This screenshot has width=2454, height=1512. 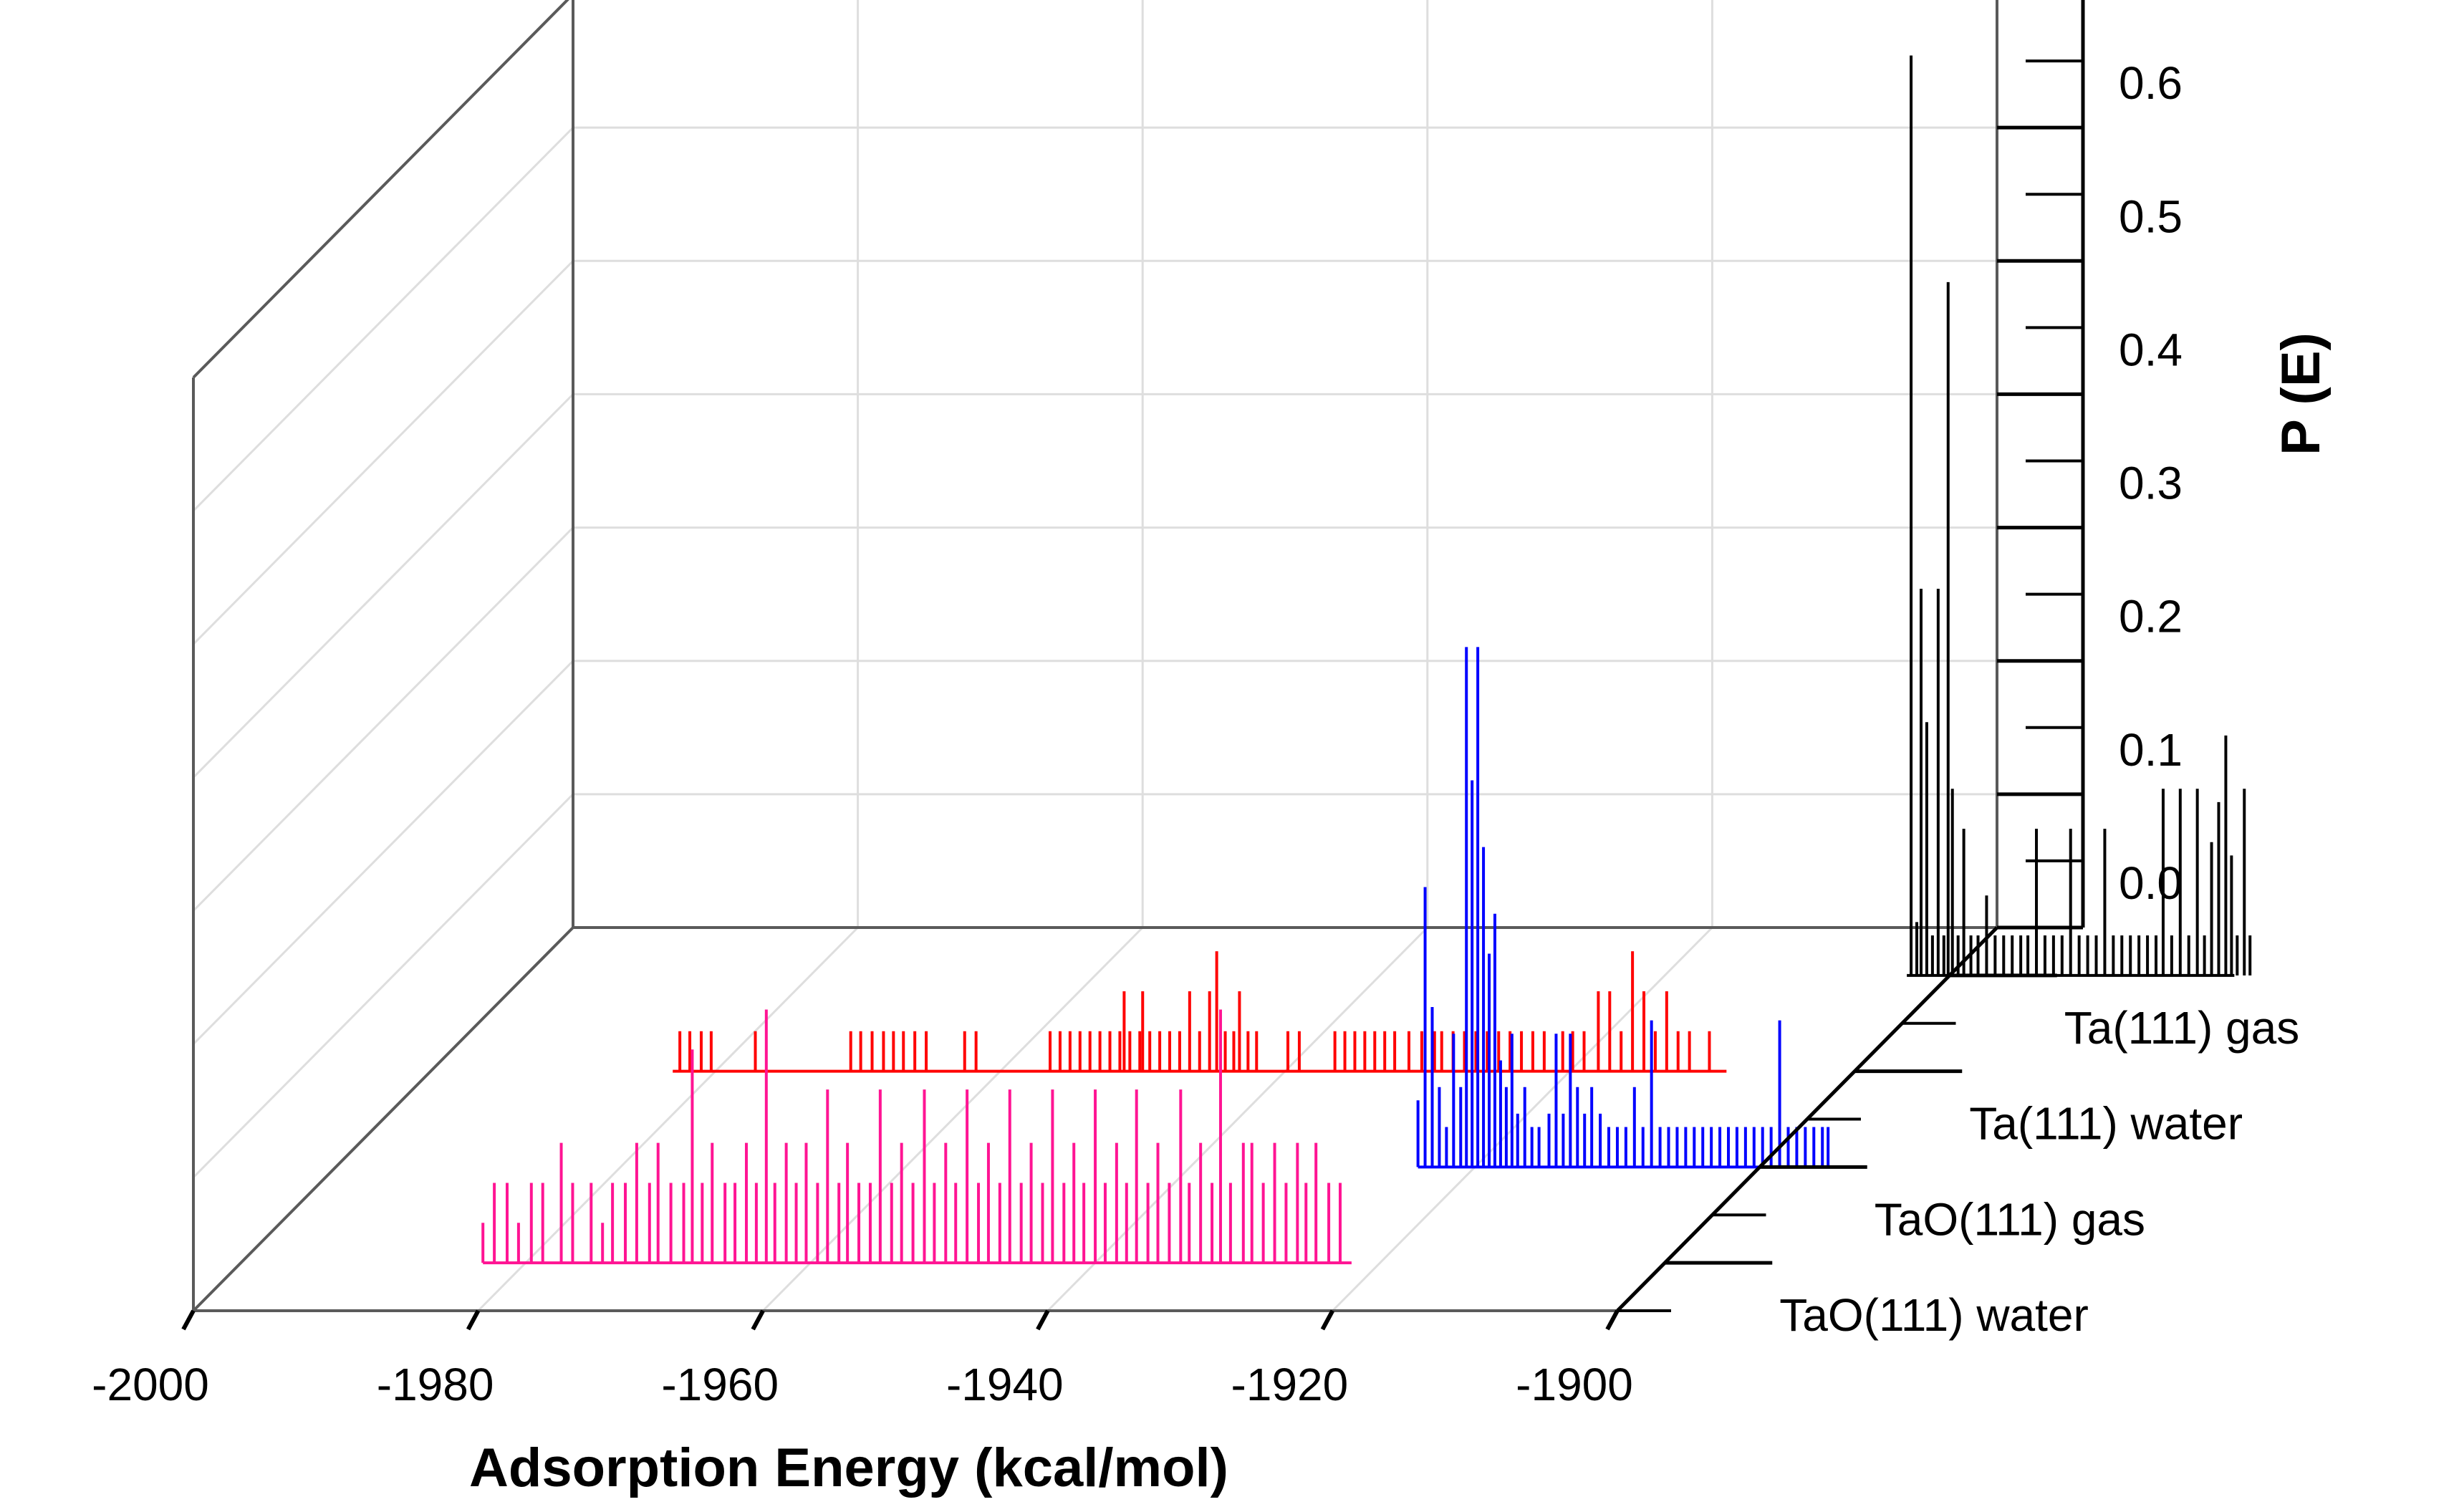 What do you see at coordinates (150, 1384) in the screenshot?
I see `x-tick-label: -2000` at bounding box center [150, 1384].